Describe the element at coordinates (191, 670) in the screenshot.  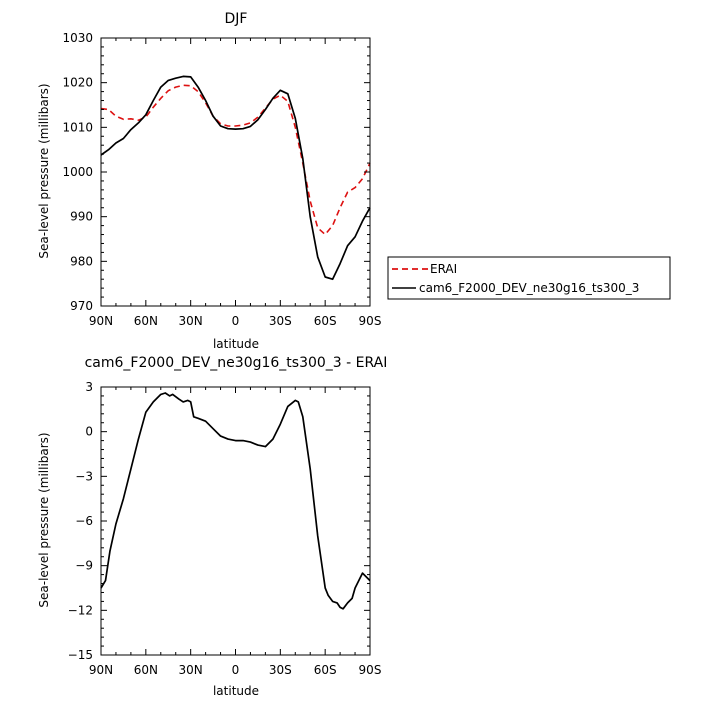
I see `xtick-label-bottom: 30N` at that location.